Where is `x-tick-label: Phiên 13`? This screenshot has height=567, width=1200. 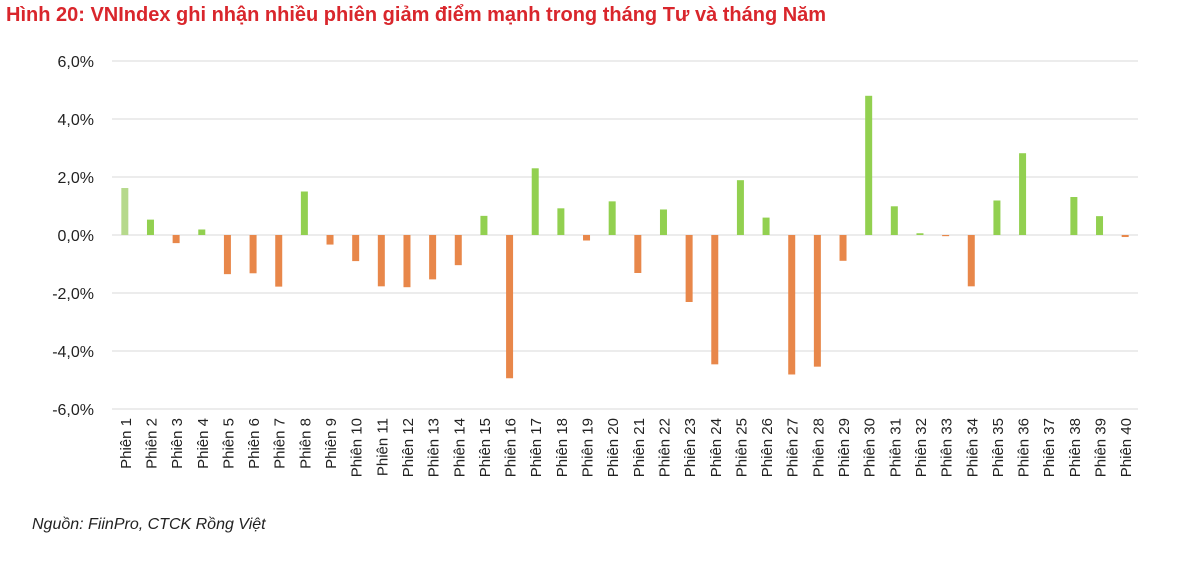
x-tick-label: Phiên 13 is located at coordinates (434, 447).